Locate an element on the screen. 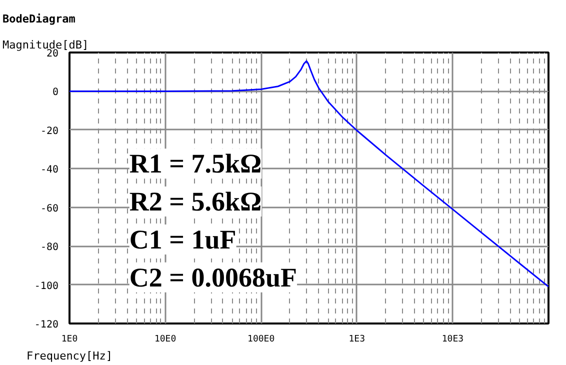  y-tick-label: -80 is located at coordinates (49, 248).